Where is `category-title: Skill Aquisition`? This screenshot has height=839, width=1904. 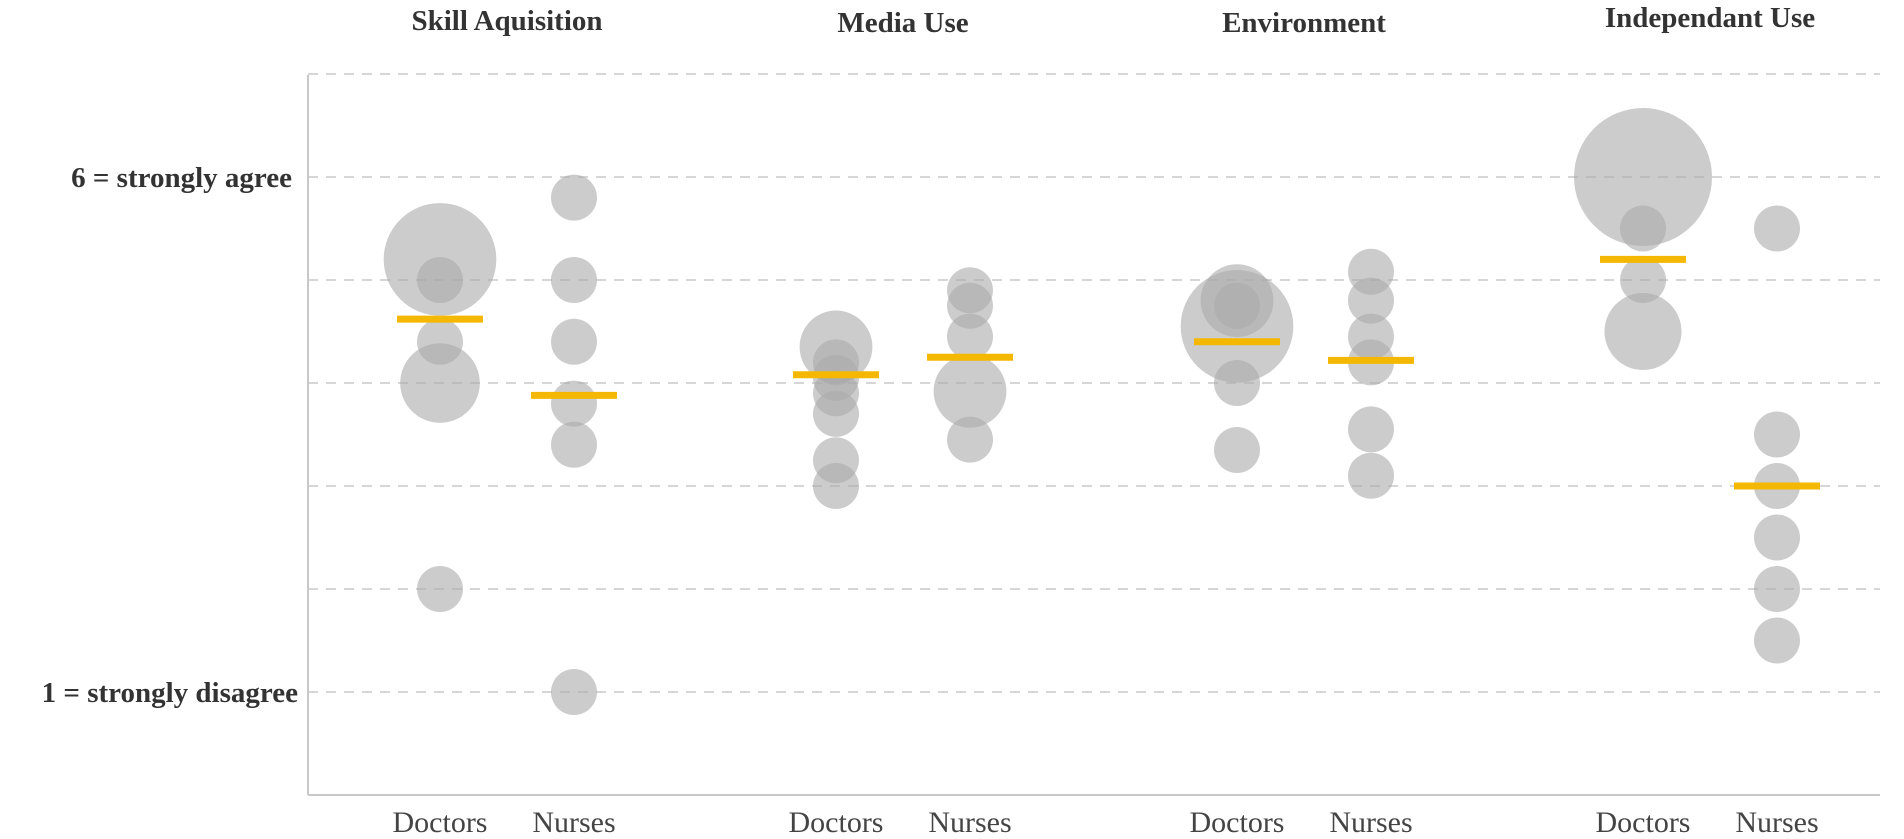
category-title: Skill Aquisition is located at coordinates (506, 21).